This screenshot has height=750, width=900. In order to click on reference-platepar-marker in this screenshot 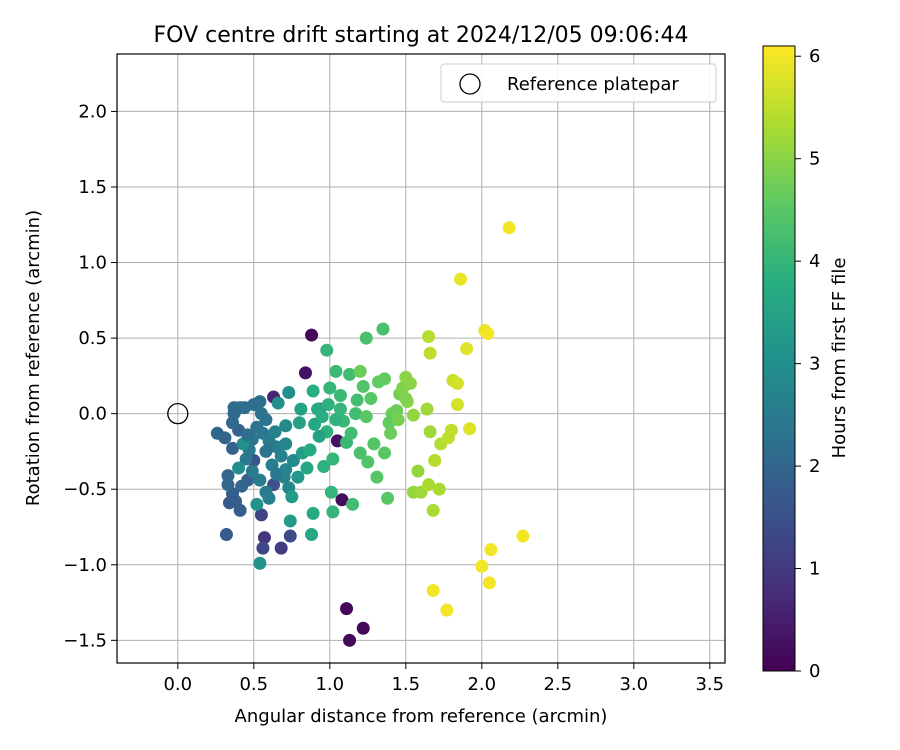, I will do `click(178, 414)`.